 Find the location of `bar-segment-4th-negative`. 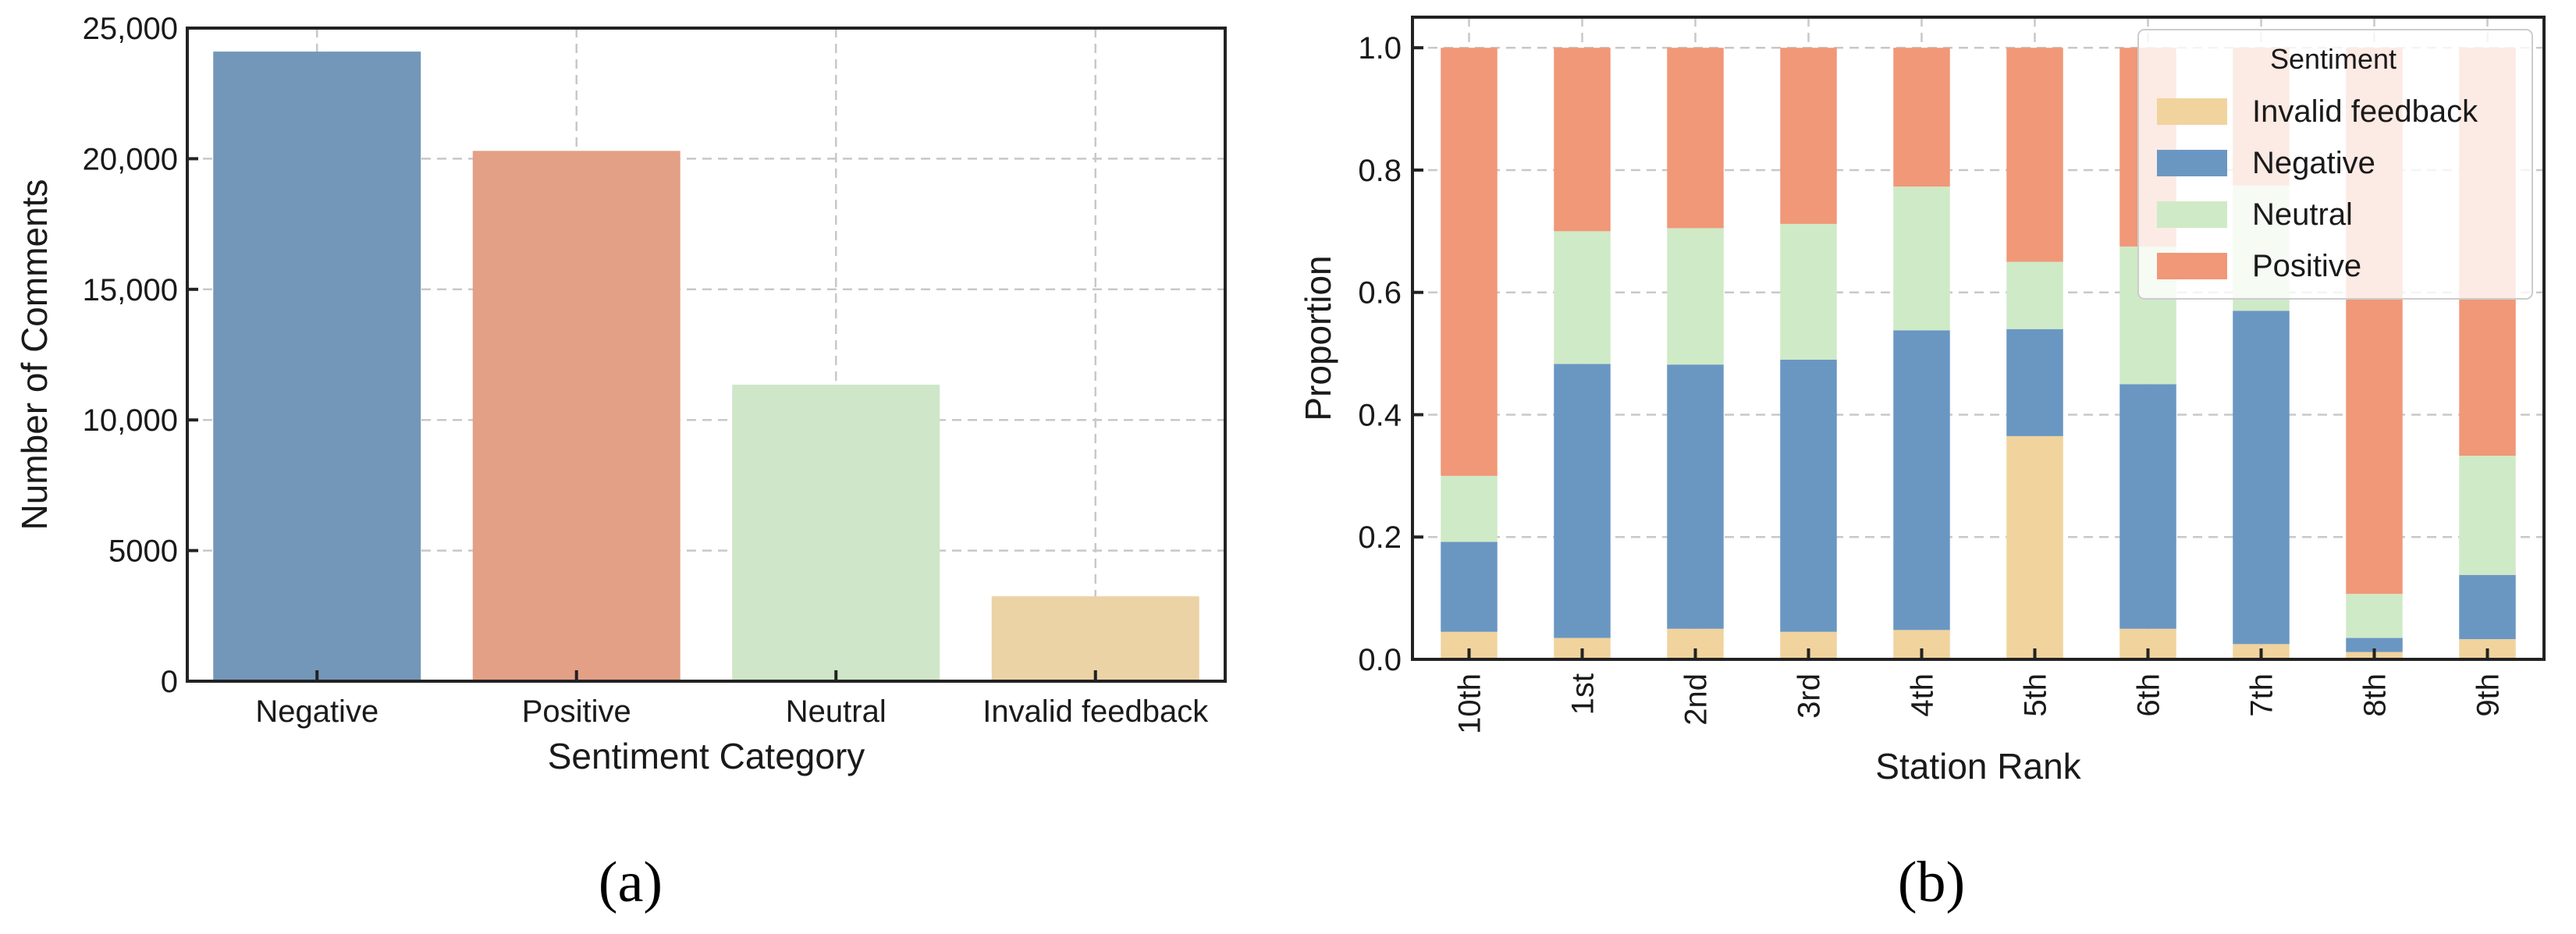

bar-segment-4th-negative is located at coordinates (1922, 480).